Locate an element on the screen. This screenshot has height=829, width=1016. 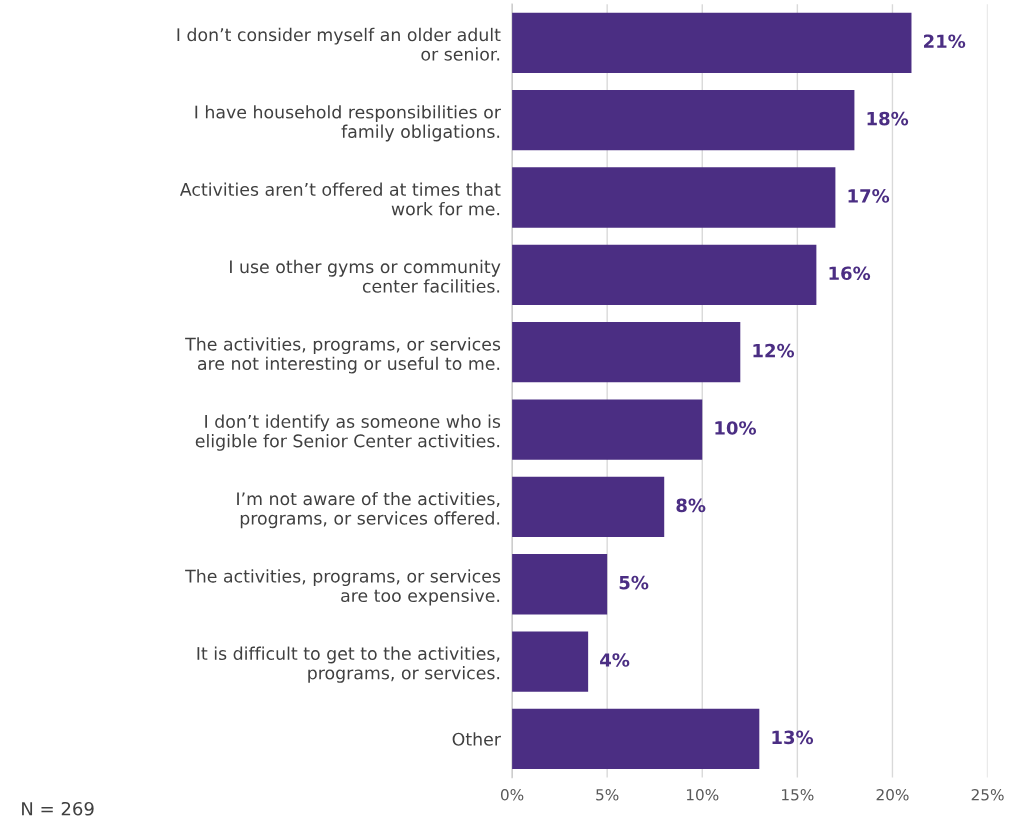
x-tick-label: 20% is located at coordinates (892, 794).